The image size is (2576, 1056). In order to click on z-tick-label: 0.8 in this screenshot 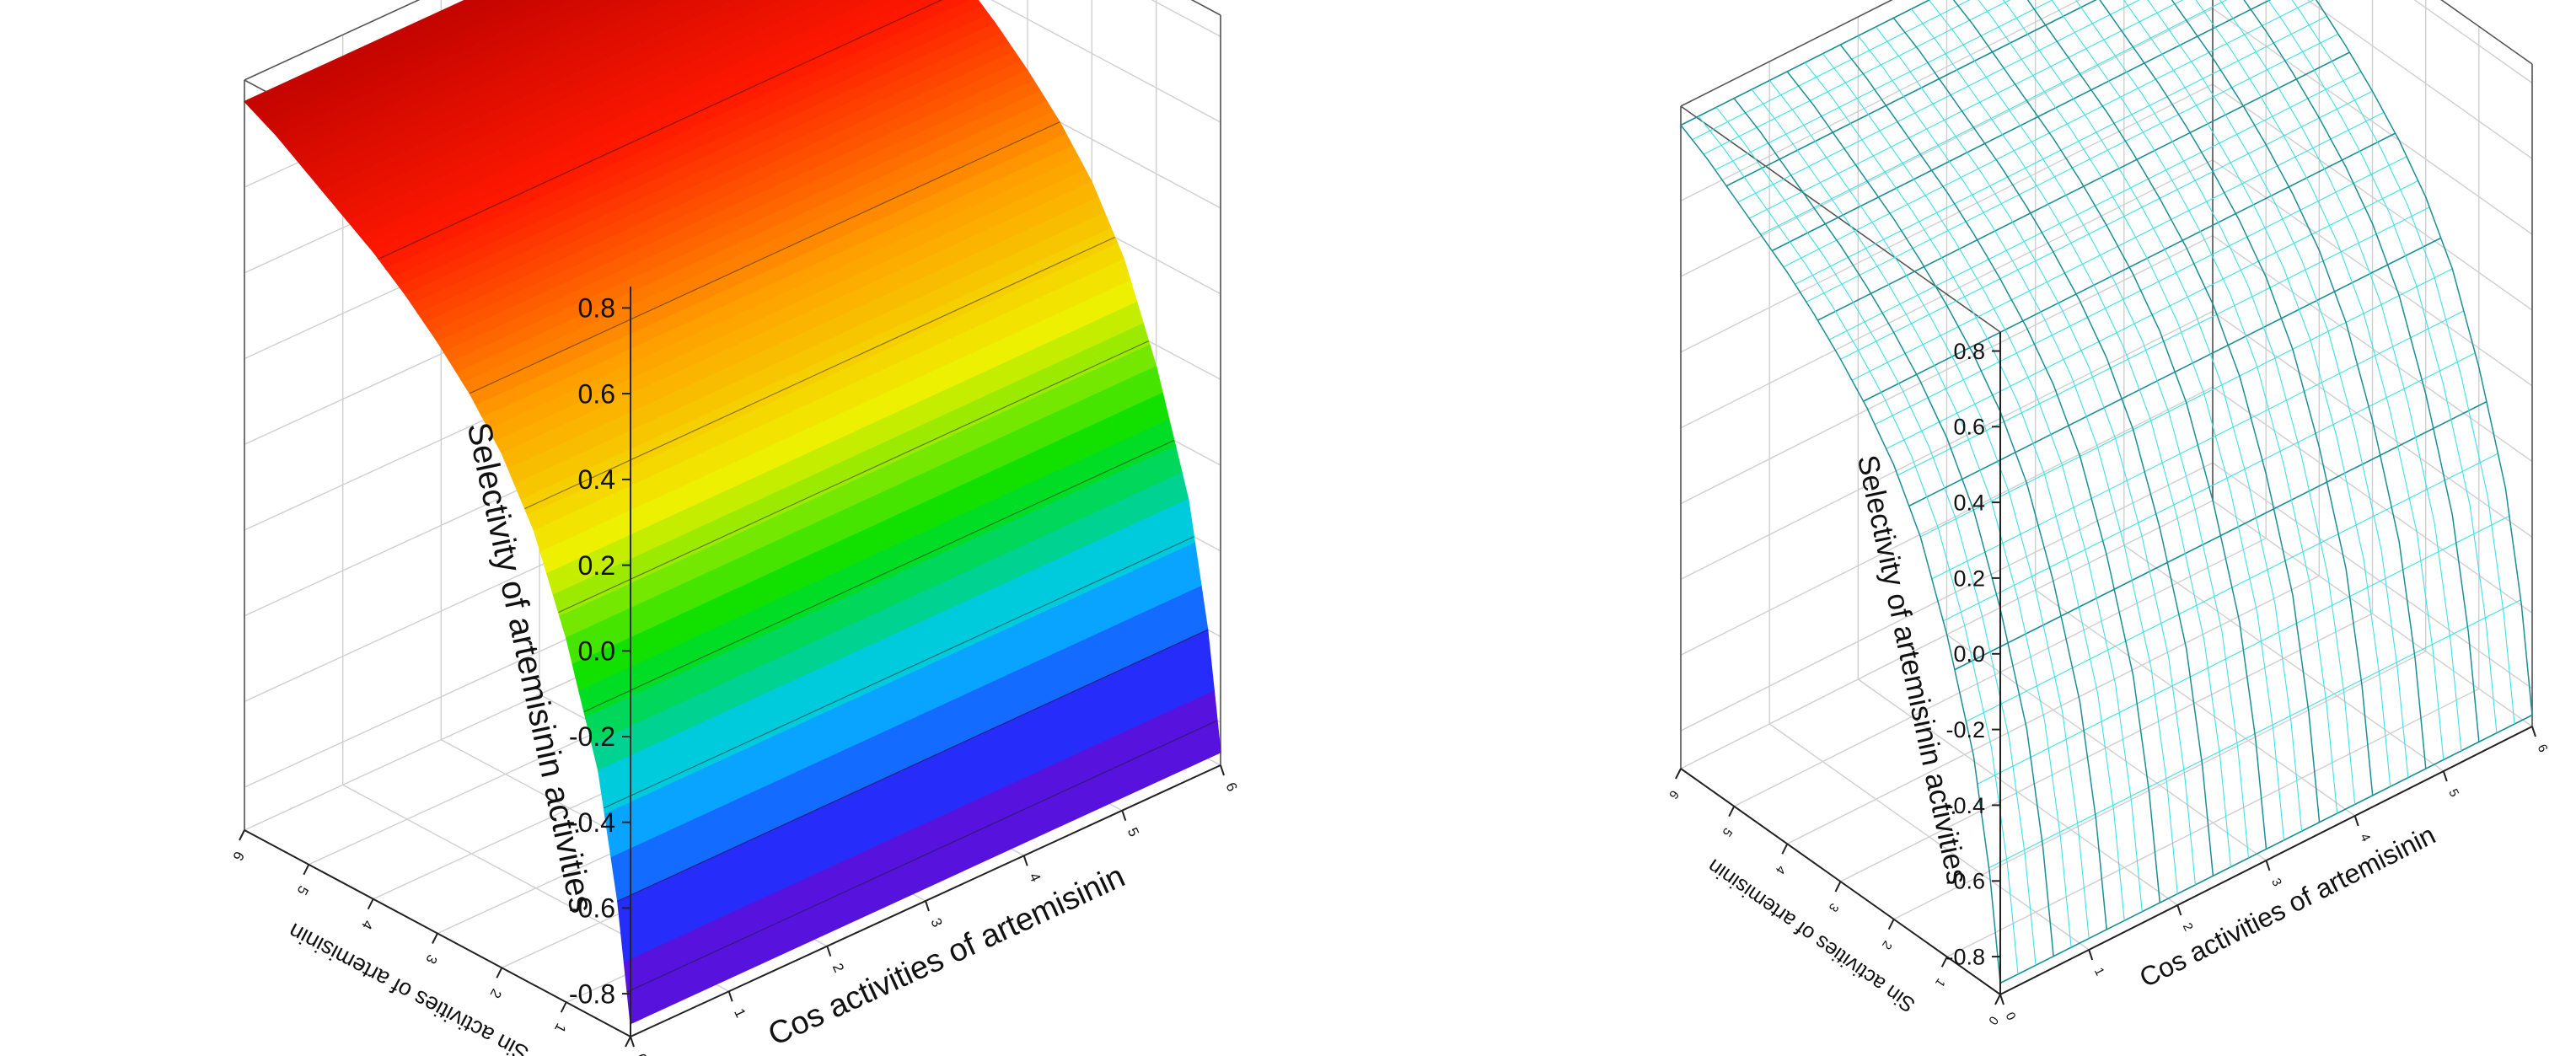, I will do `click(1969, 351)`.